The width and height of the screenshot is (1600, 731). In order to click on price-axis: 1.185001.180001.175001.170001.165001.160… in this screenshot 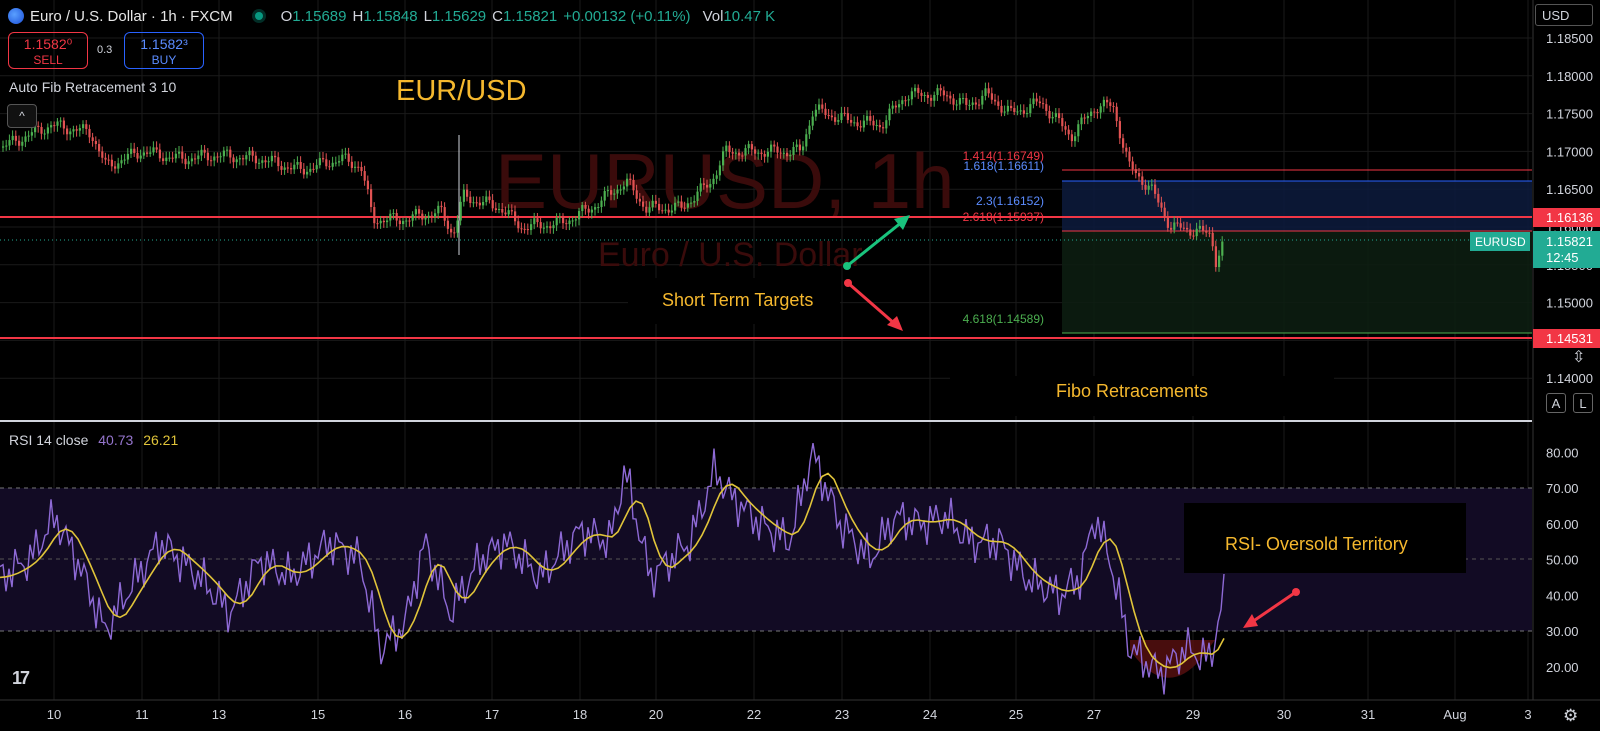, I will do `click(1569, 208)`.